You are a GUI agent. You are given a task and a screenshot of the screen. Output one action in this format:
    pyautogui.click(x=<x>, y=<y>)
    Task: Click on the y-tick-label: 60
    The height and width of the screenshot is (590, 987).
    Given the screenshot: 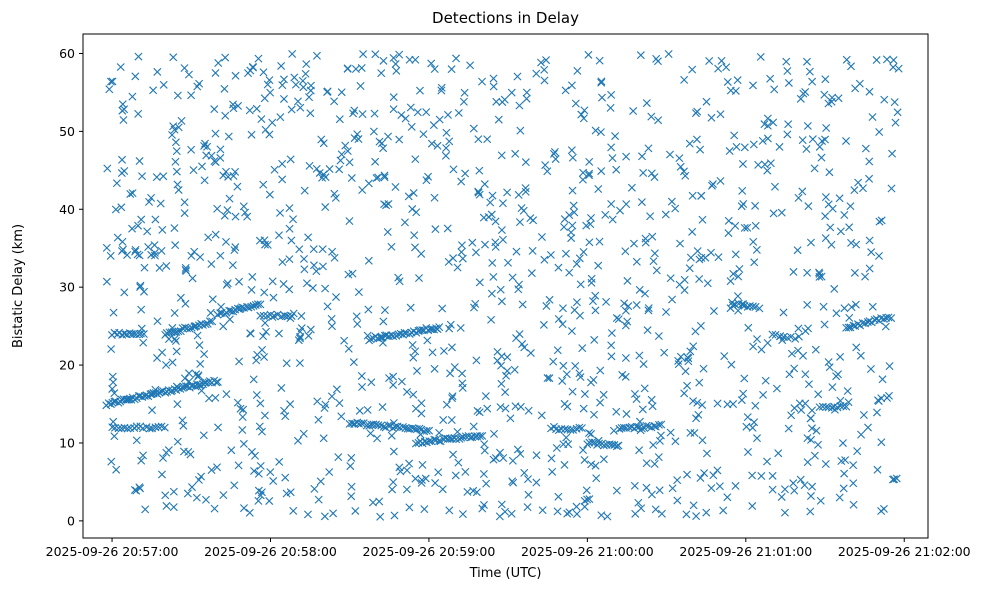 What is the action you would take?
    pyautogui.click(x=67, y=53)
    